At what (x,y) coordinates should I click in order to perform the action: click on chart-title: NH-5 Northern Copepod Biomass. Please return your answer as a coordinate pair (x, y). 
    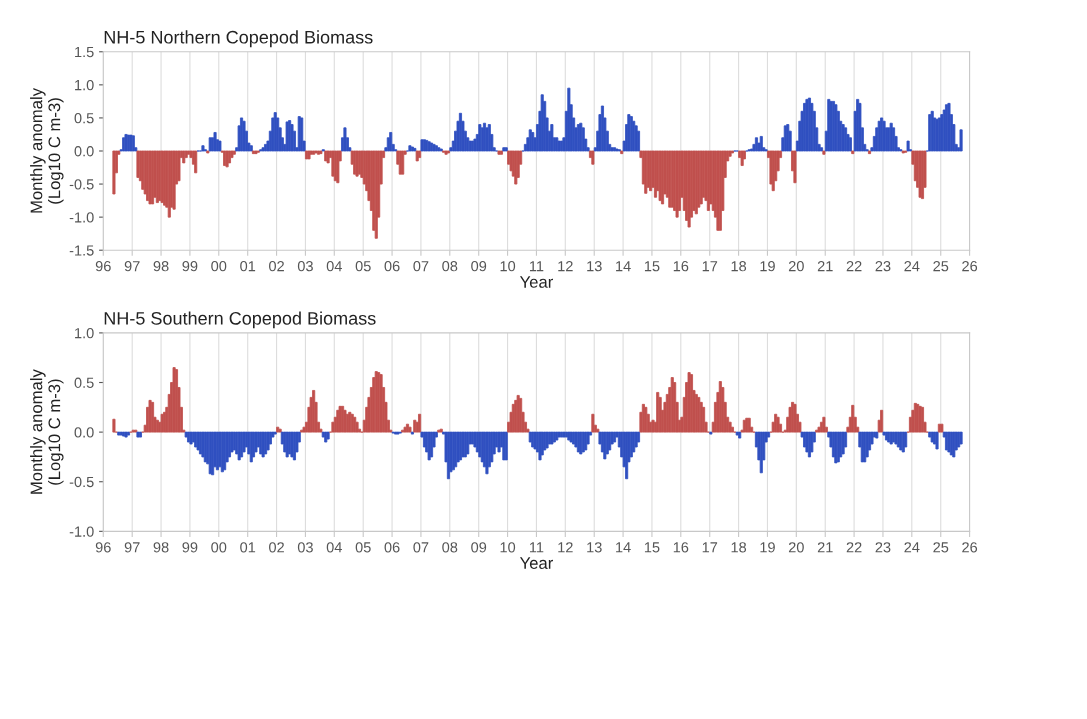
    Looking at the image, I should click on (238, 39).